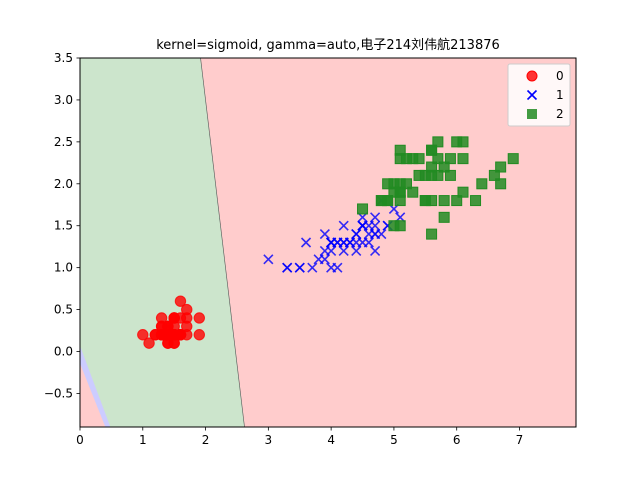 This screenshot has width=640, height=480. I want to click on x-tick-label: 7, so click(520, 440).